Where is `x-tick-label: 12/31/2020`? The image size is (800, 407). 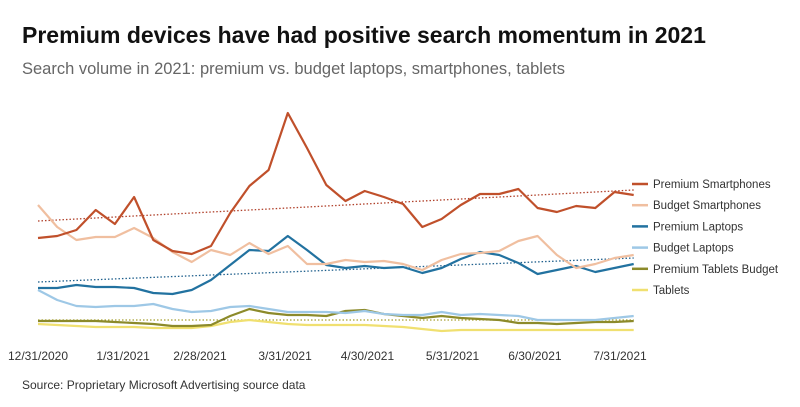 x-tick-label: 12/31/2020 is located at coordinates (38, 356).